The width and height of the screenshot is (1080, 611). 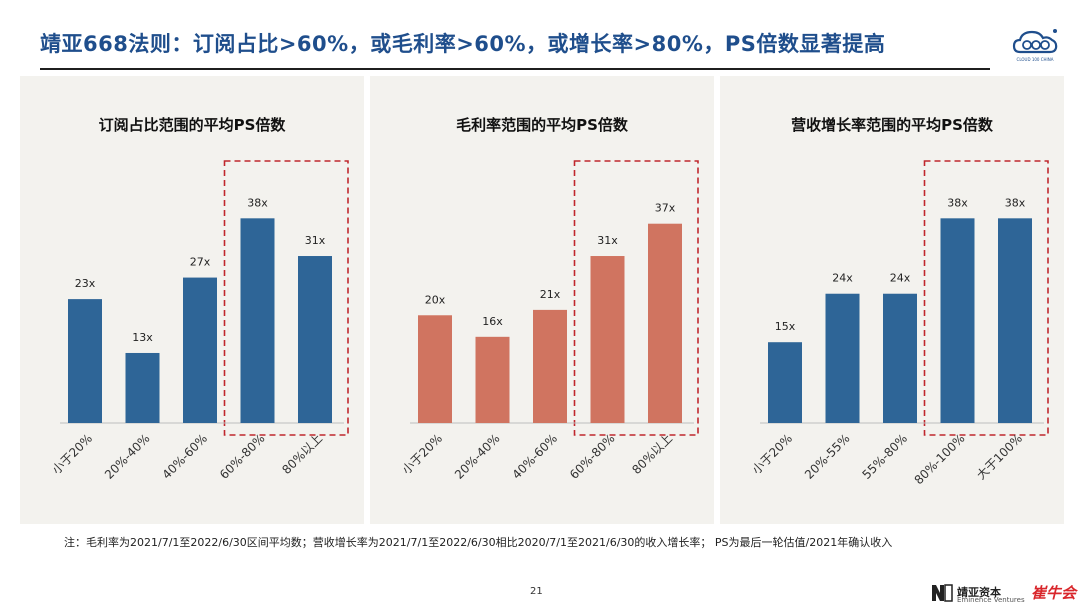 What do you see at coordinates (200, 262) in the screenshot?
I see `data-label: 27x` at bounding box center [200, 262].